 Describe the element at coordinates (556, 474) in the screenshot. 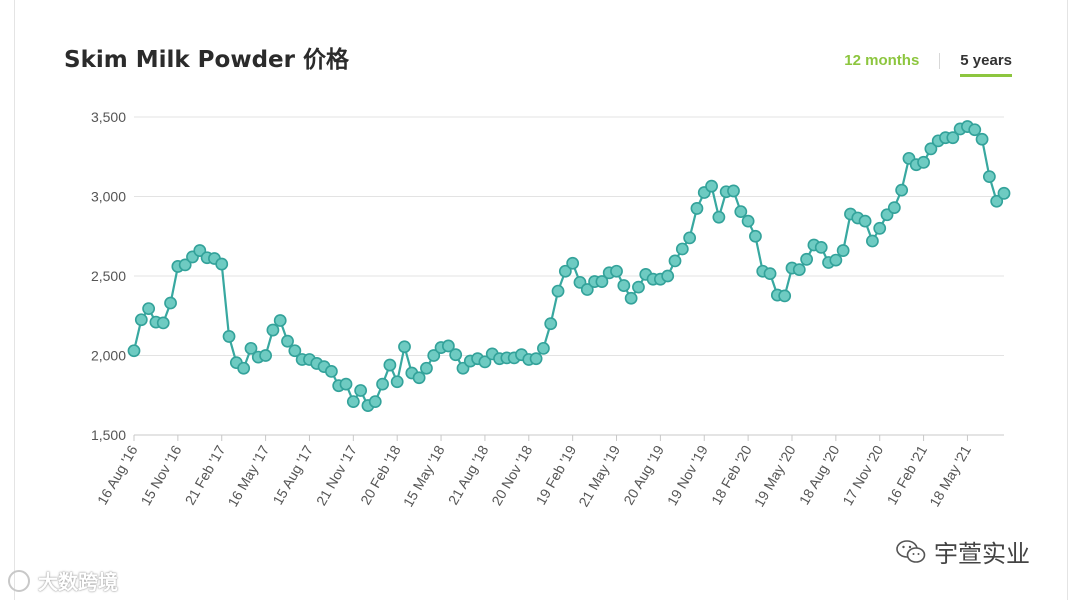

I see `x-tick-label: 19 Feb '19` at that location.